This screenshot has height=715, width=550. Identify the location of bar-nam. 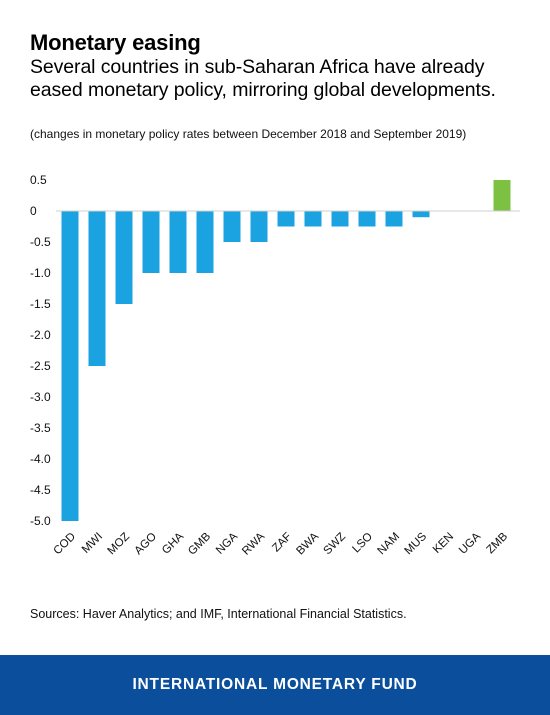
(394, 219).